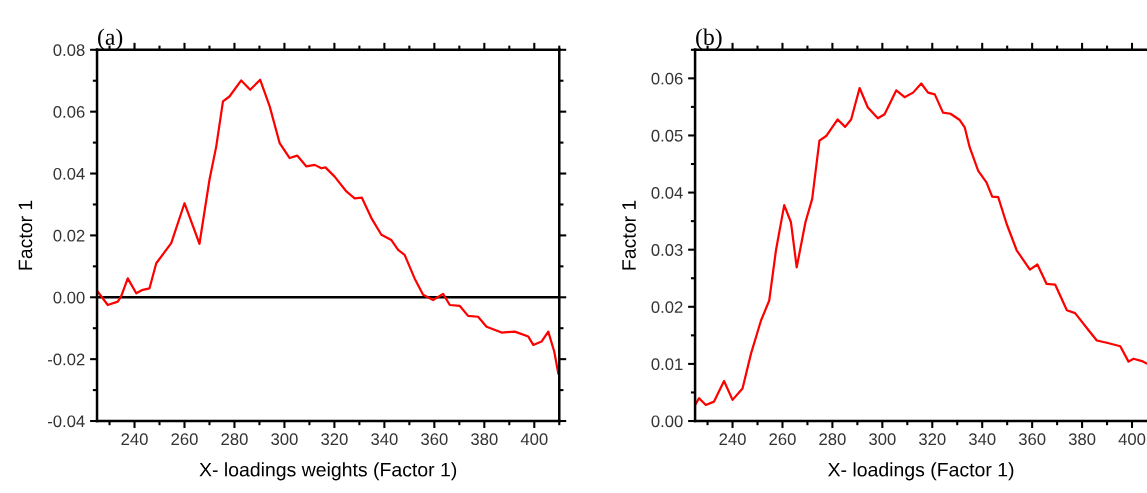 The height and width of the screenshot is (493, 1147). What do you see at coordinates (110, 39) in the screenshot?
I see `chart-title: (a)` at bounding box center [110, 39].